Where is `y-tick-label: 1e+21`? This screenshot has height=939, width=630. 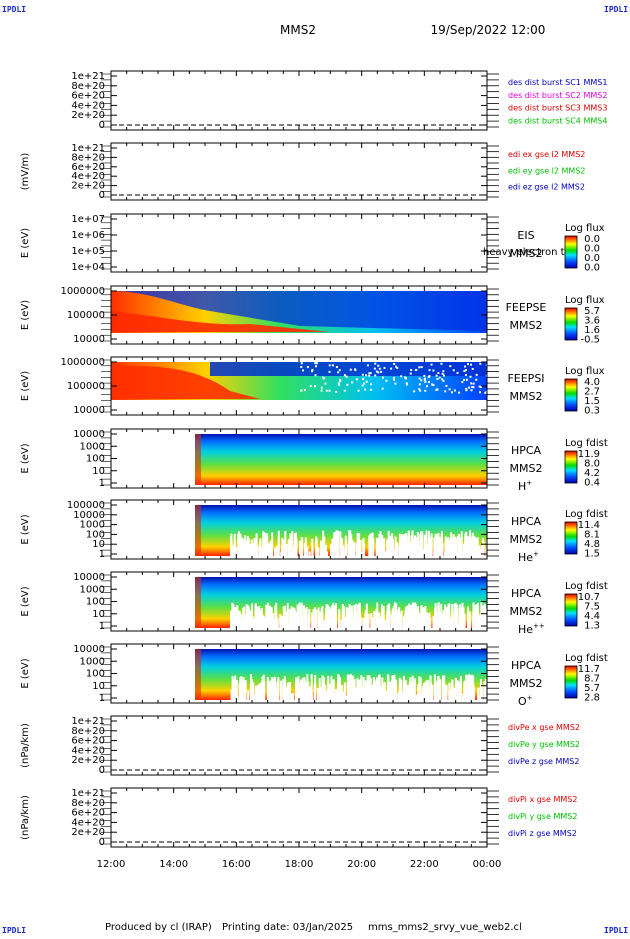
y-tick-label: 1e+21 is located at coordinates (88, 148).